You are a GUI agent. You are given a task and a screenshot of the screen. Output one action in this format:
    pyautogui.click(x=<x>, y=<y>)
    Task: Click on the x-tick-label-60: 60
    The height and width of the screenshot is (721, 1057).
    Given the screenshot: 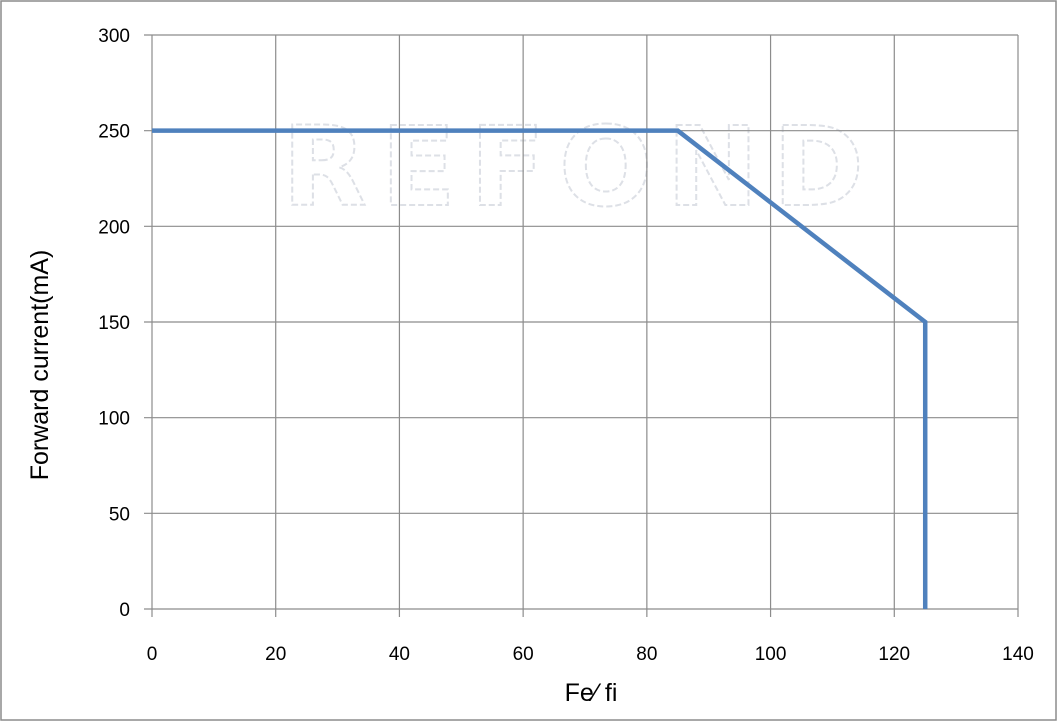 What is the action you would take?
    pyautogui.click(x=523, y=654)
    